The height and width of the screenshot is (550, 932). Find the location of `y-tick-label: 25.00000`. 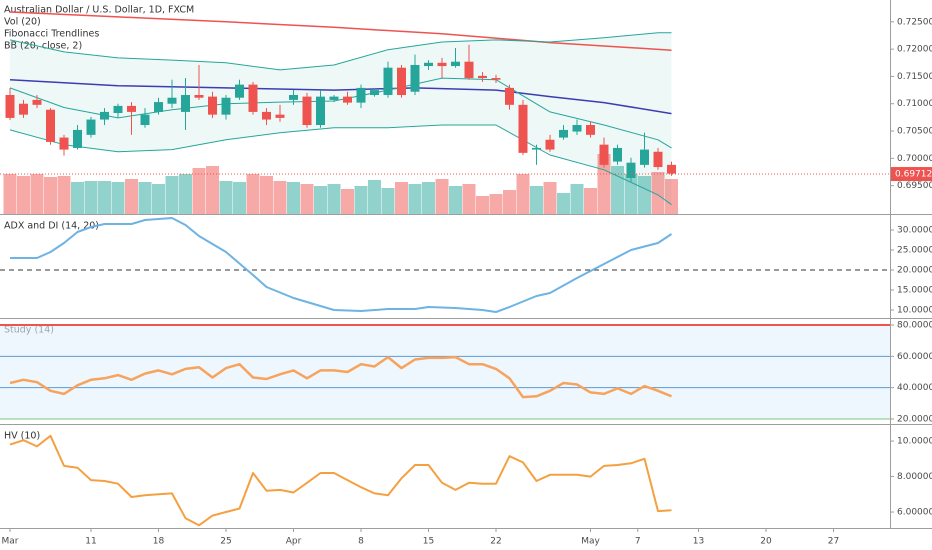

y-tick-label: 25.00000 is located at coordinates (914, 251).